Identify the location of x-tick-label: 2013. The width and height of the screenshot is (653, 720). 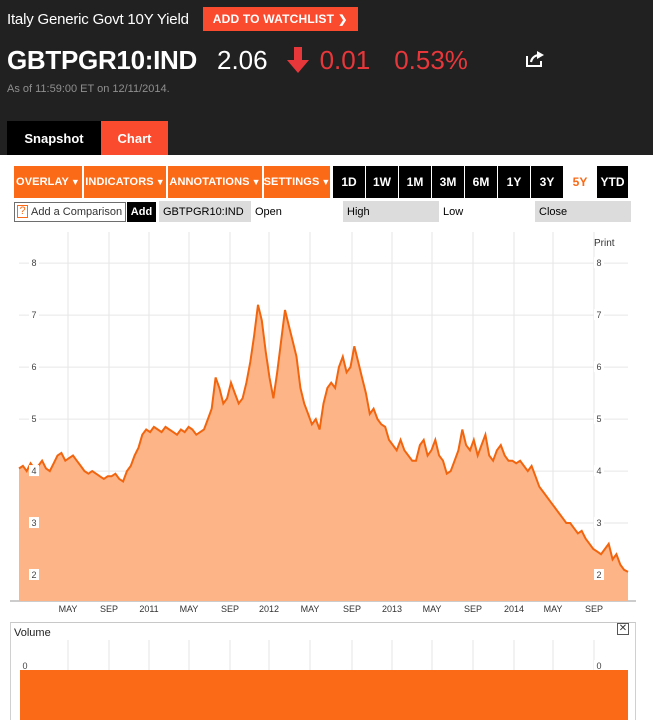
(392, 609).